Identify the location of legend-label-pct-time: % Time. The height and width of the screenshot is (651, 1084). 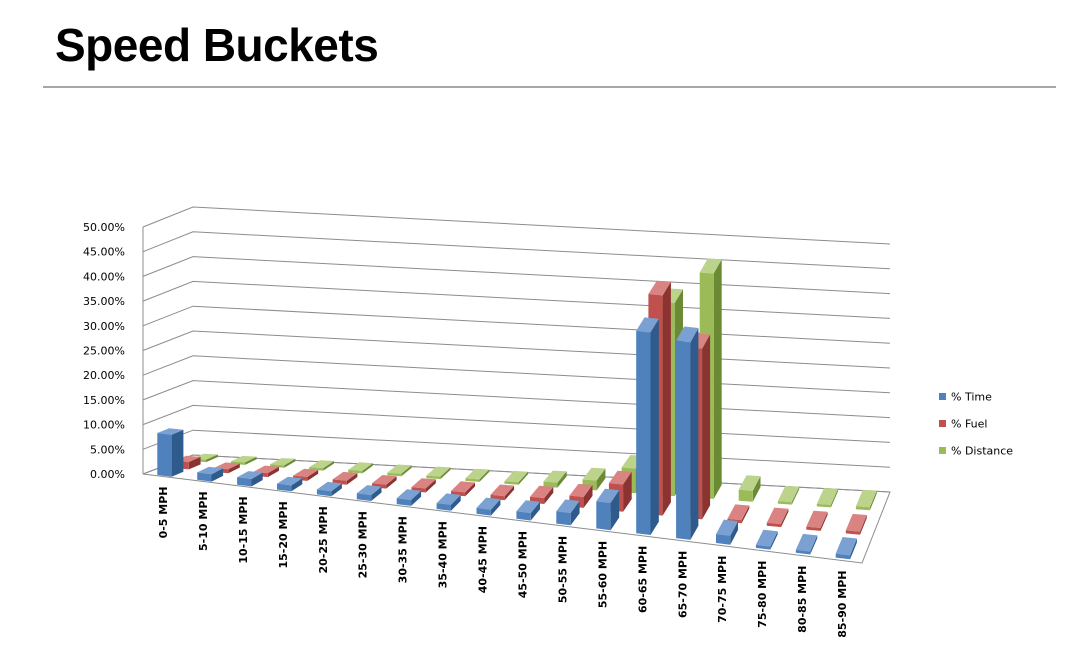
(971, 397).